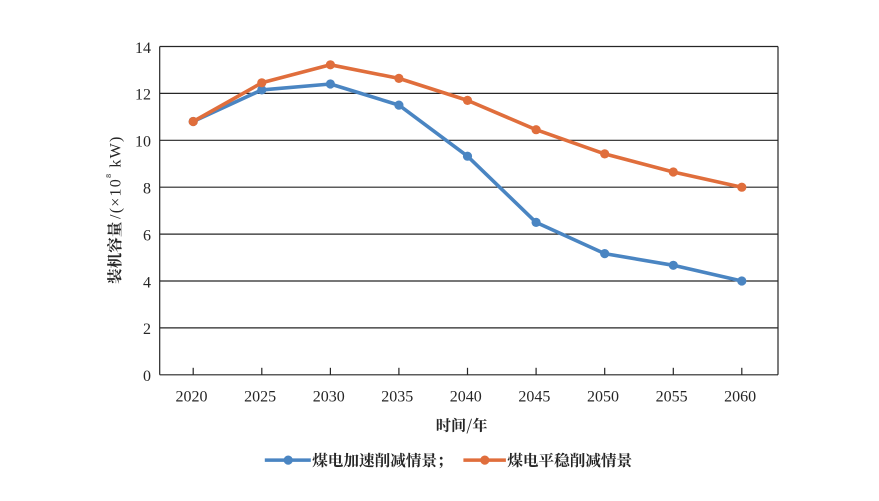 The width and height of the screenshot is (879, 501). I want to click on svg-text: 12, so click(143, 95).